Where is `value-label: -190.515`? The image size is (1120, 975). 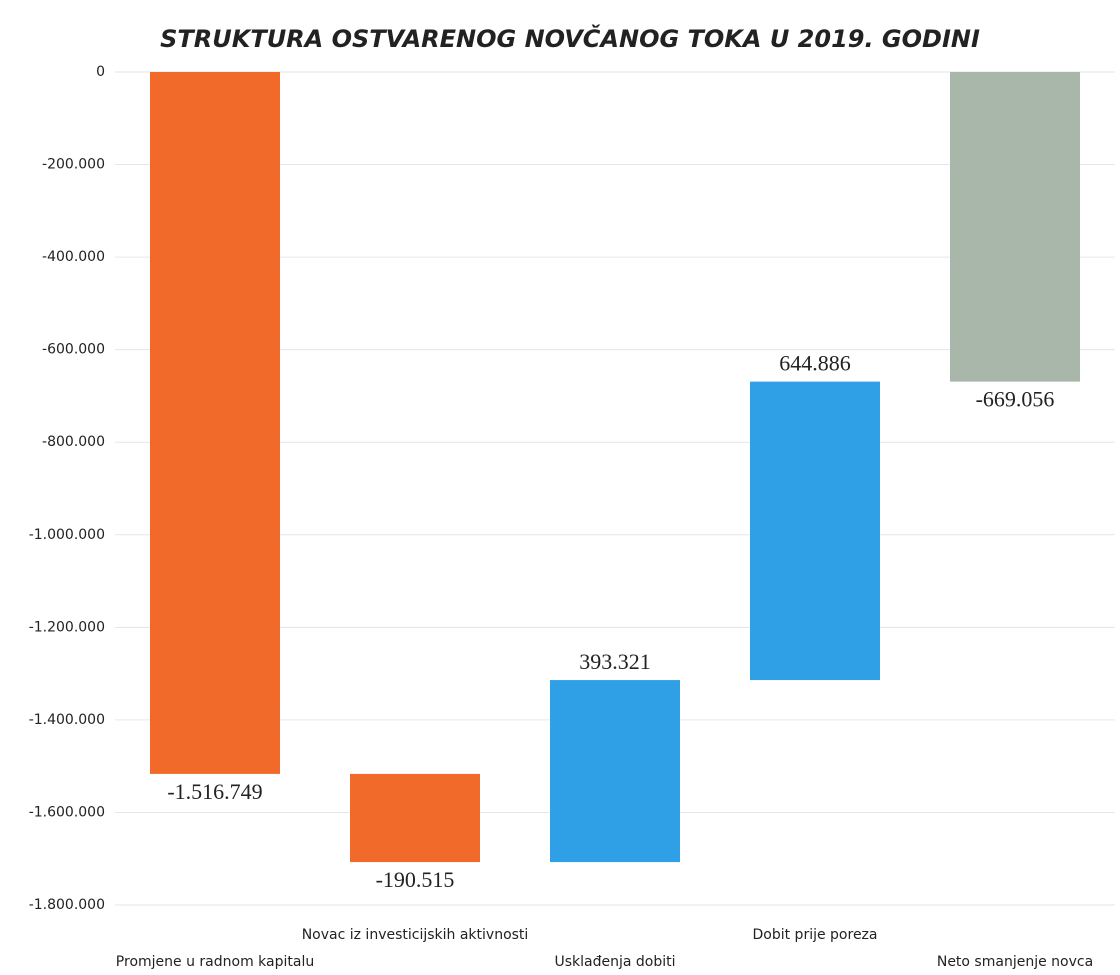 value-label: -190.515 is located at coordinates (415, 879).